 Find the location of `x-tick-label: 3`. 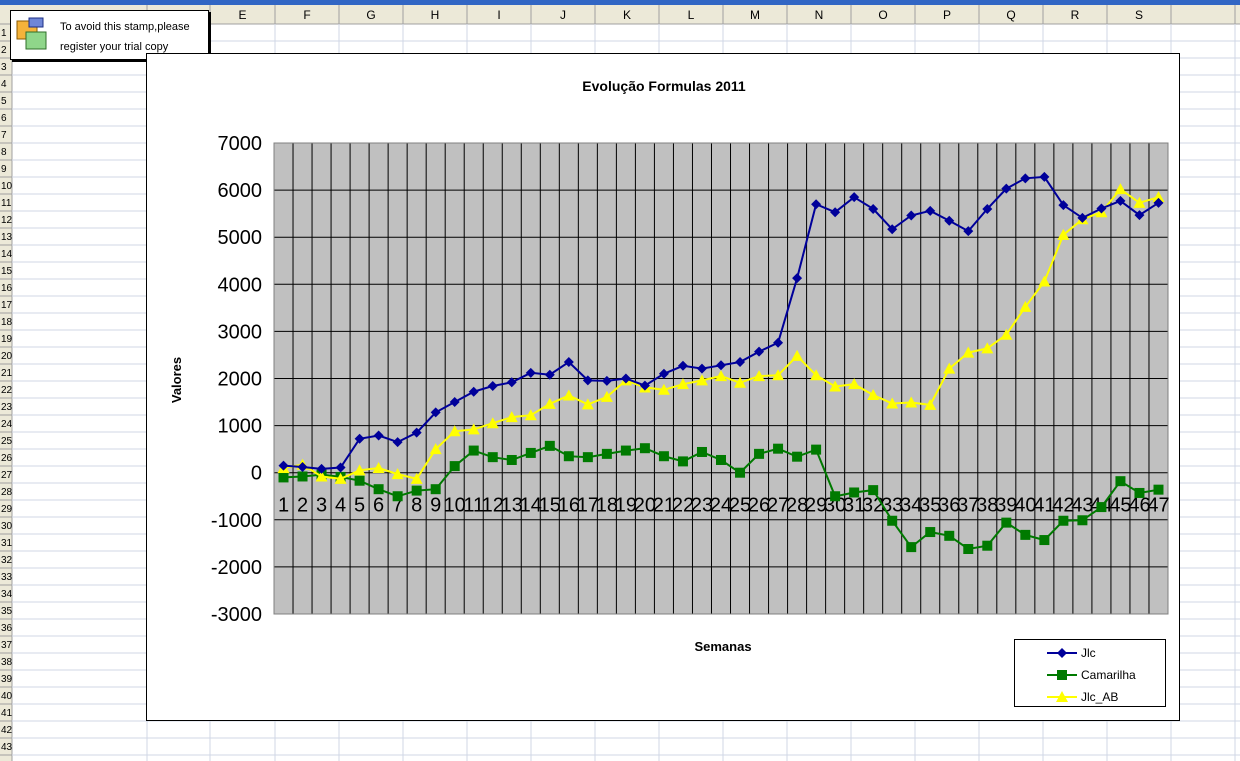

x-tick-label: 3 is located at coordinates (321, 506).